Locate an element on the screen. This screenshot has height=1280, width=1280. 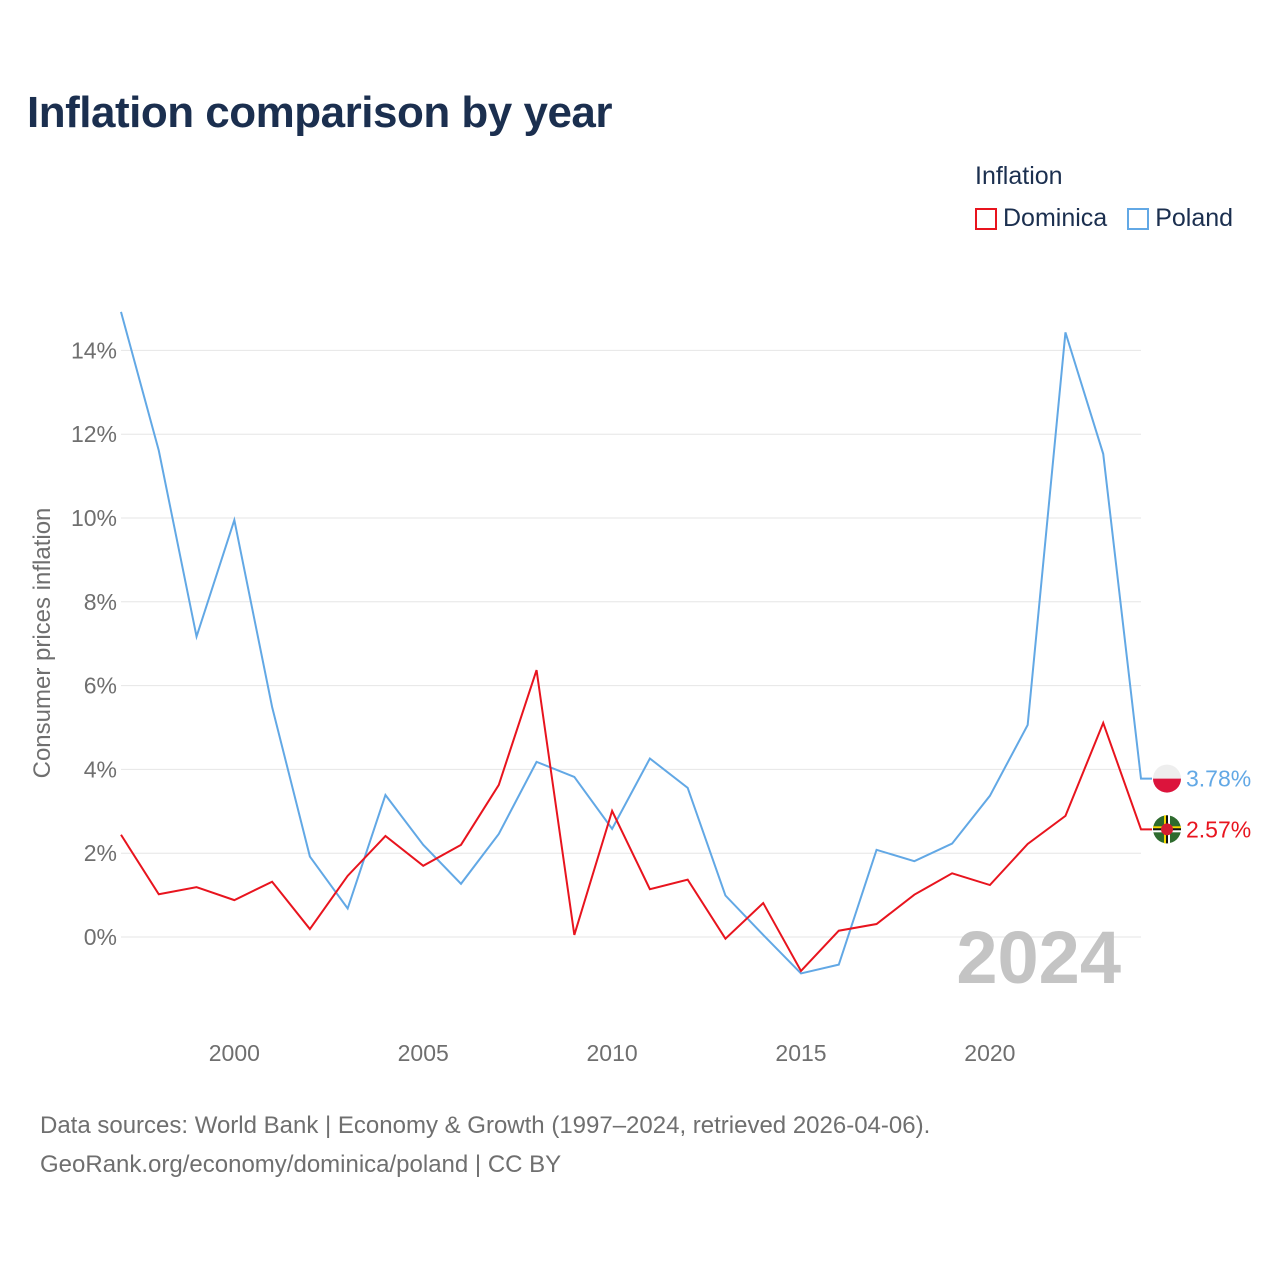
end-label-dominica: 2.57% is located at coordinates (1218, 829).